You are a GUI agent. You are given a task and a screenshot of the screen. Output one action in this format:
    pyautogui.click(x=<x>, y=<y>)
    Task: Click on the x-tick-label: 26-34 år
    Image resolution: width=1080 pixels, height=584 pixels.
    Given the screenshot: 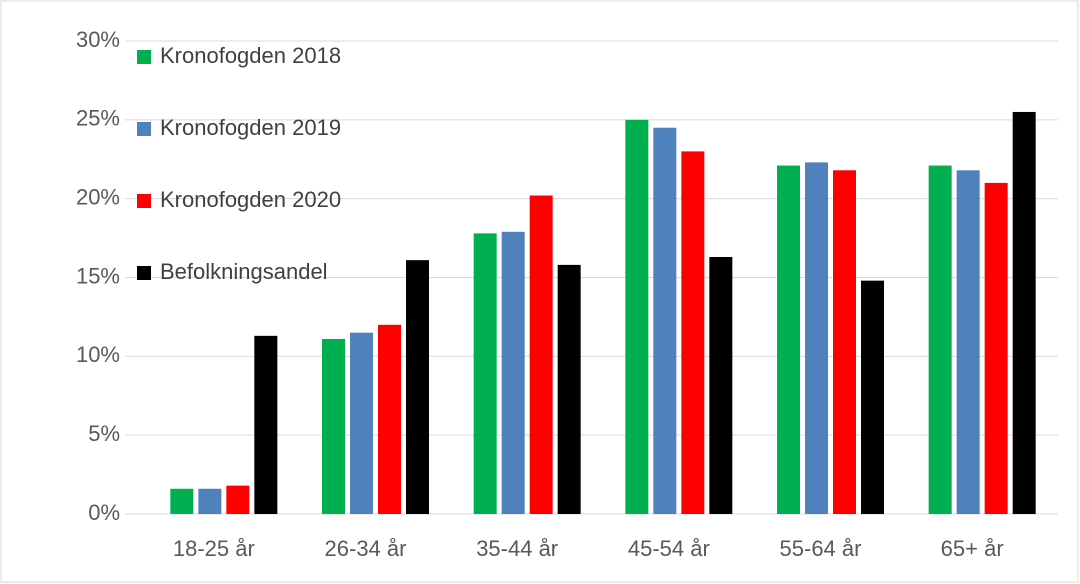 What is the action you would take?
    pyautogui.click(x=366, y=548)
    